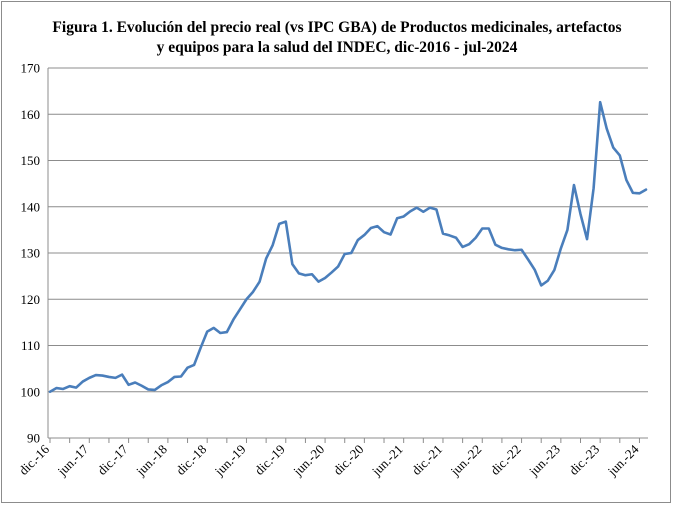 The height and width of the screenshot is (506, 674). Describe the element at coordinates (31, 391) in the screenshot. I see `y-tick-label-100: 100` at that location.